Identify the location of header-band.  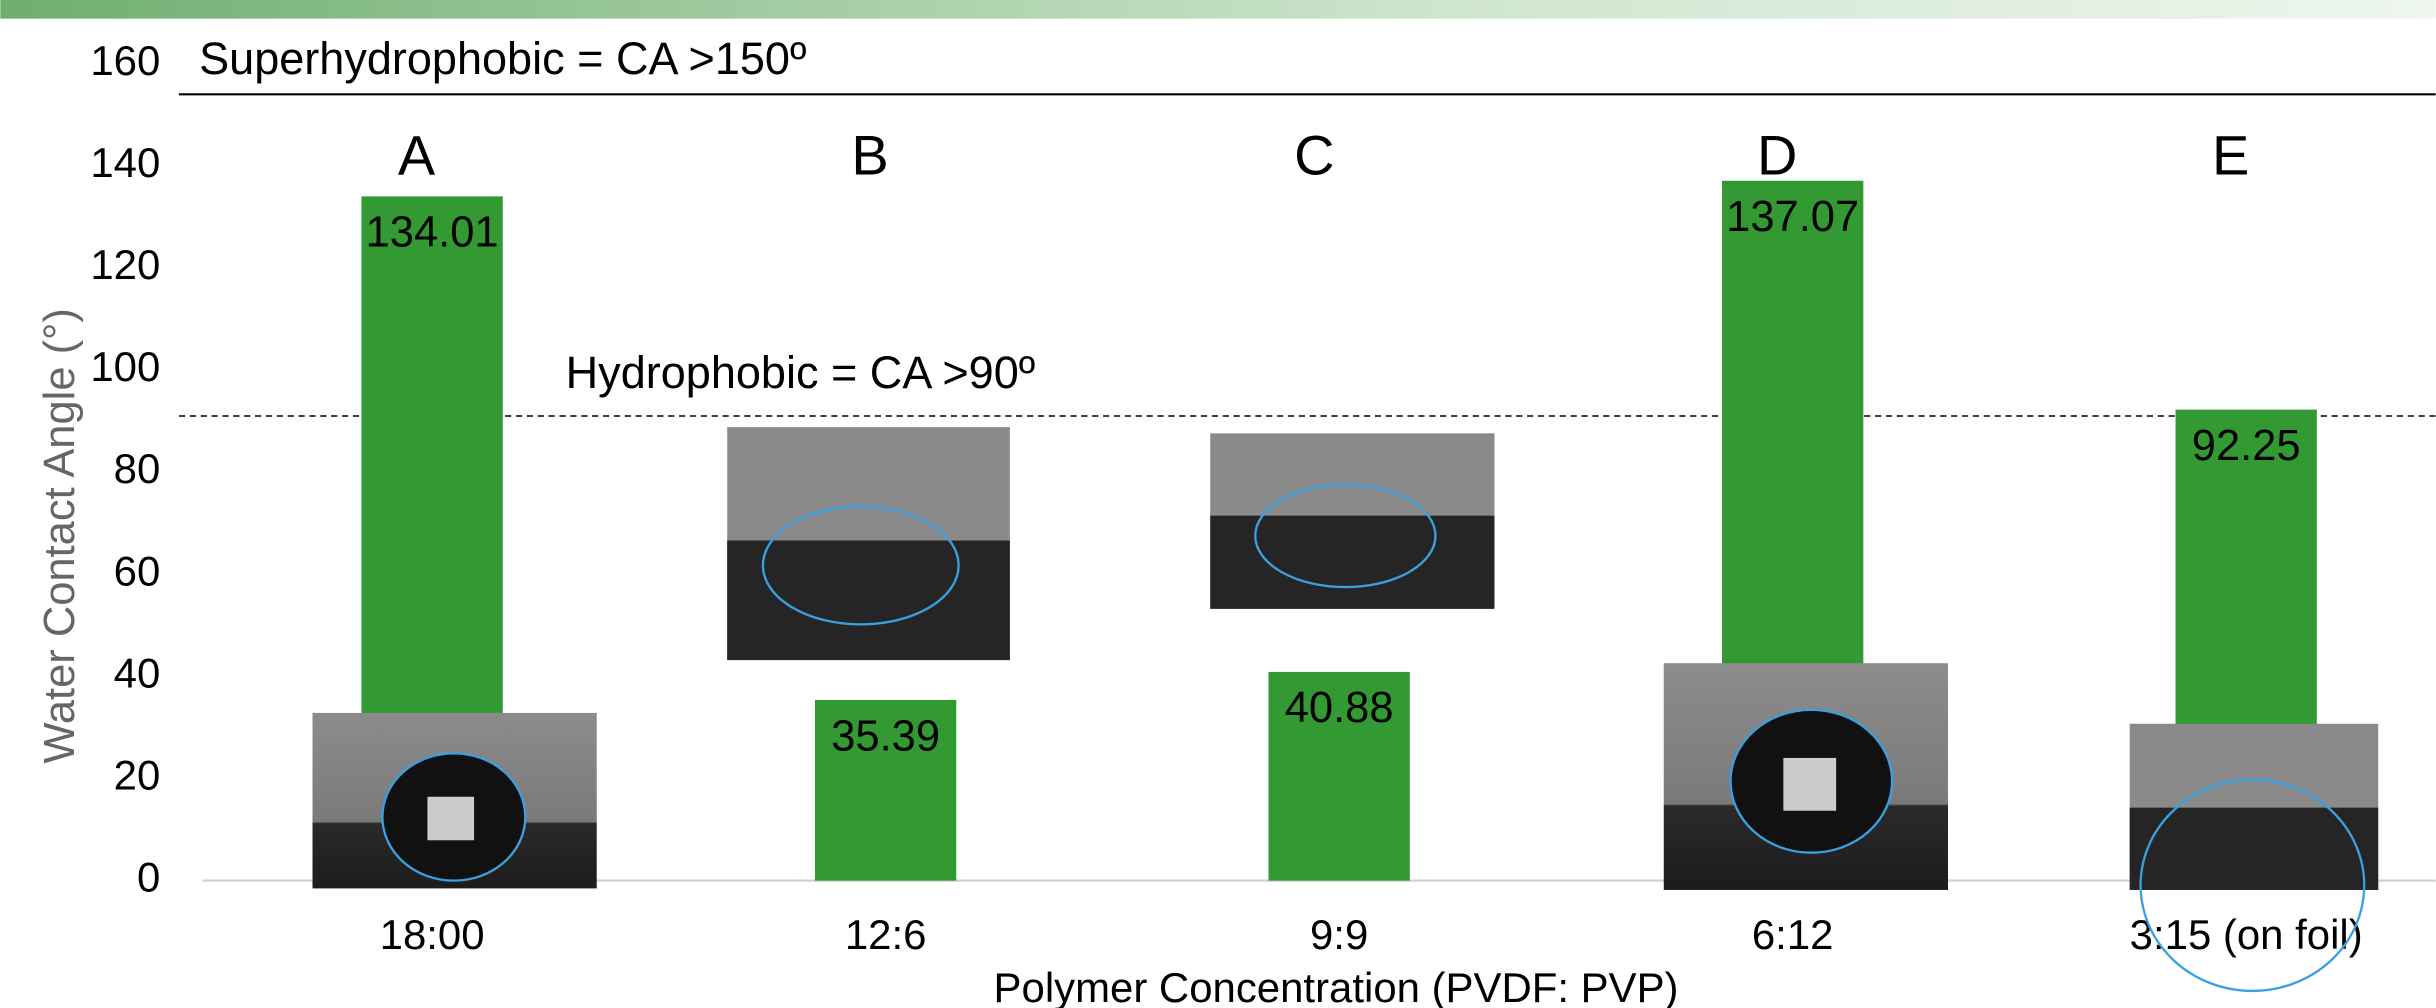
(1218, 9).